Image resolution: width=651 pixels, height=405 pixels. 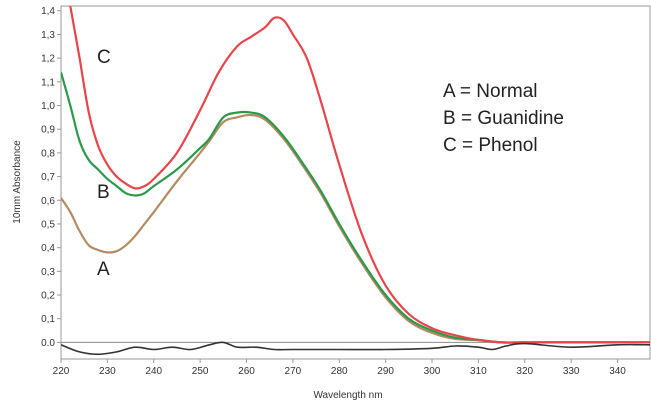 What do you see at coordinates (48, 59) in the screenshot?
I see `y-tick-label: 1,2` at bounding box center [48, 59].